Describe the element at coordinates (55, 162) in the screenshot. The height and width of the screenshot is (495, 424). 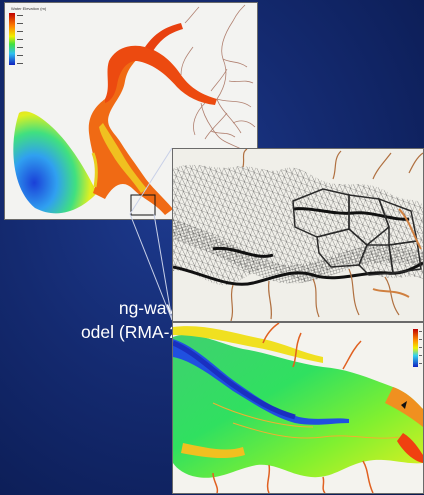
I see `outer-bay-shape` at that location.